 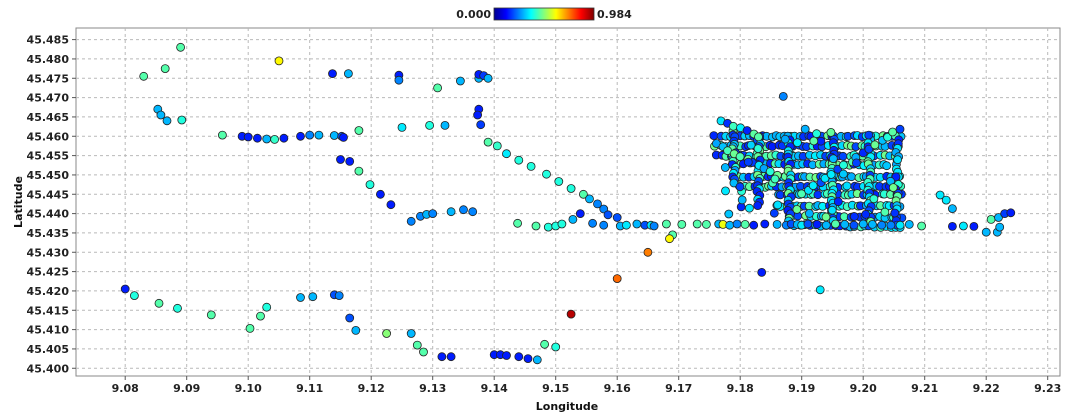 What do you see at coordinates (614, 14) in the screenshot?
I see `colorbar-max-label: 0.984` at bounding box center [614, 14].